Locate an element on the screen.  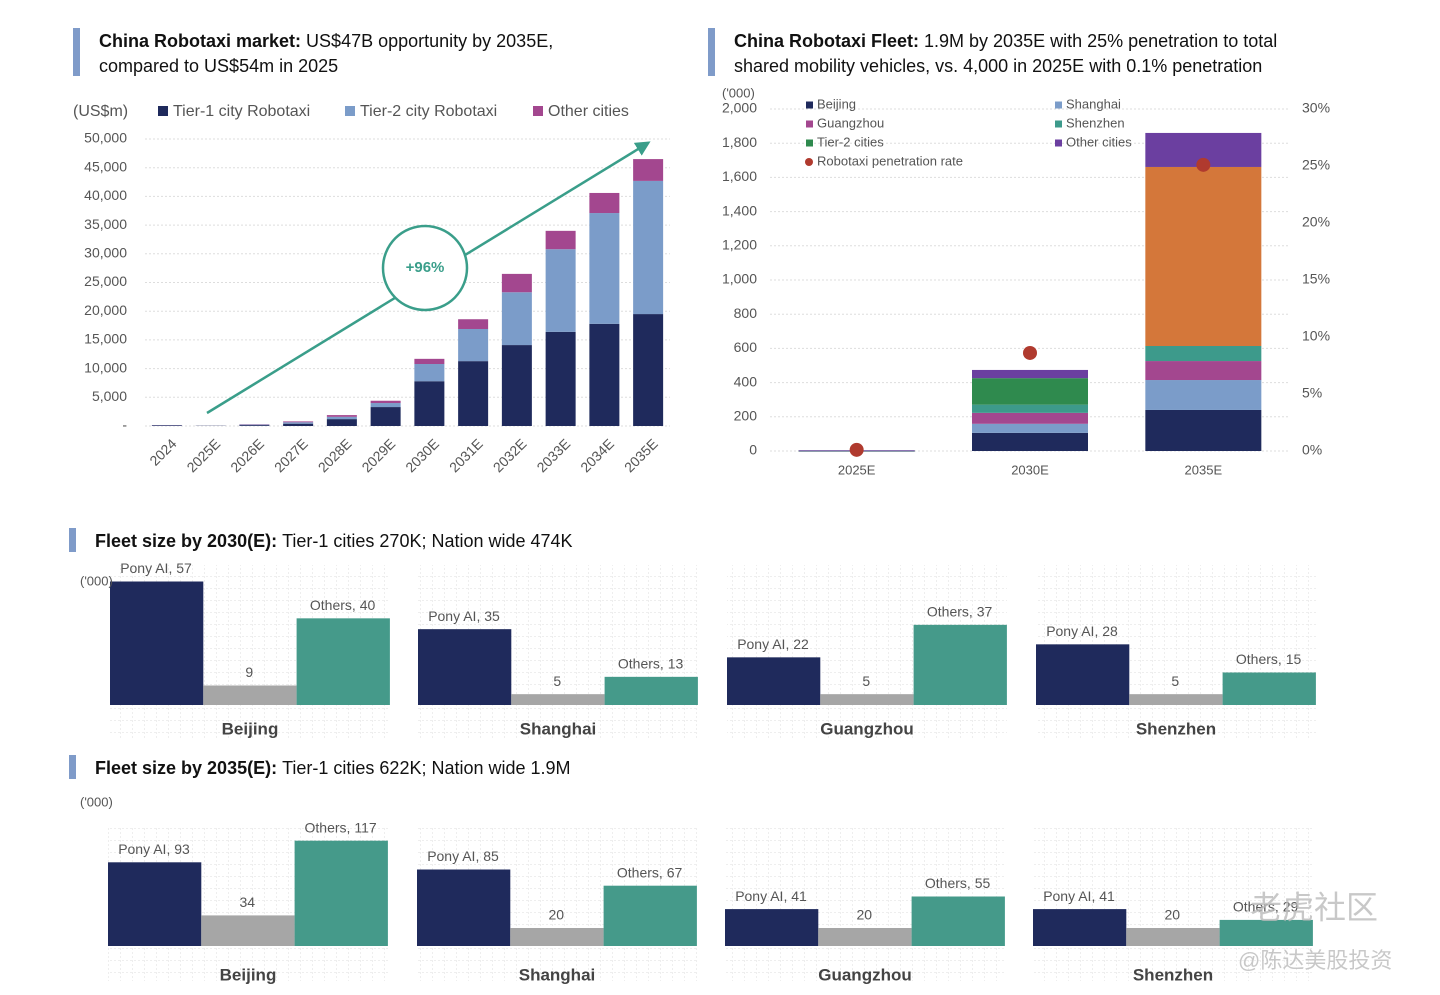
panel-grid is located at coordinates (1173, 904).